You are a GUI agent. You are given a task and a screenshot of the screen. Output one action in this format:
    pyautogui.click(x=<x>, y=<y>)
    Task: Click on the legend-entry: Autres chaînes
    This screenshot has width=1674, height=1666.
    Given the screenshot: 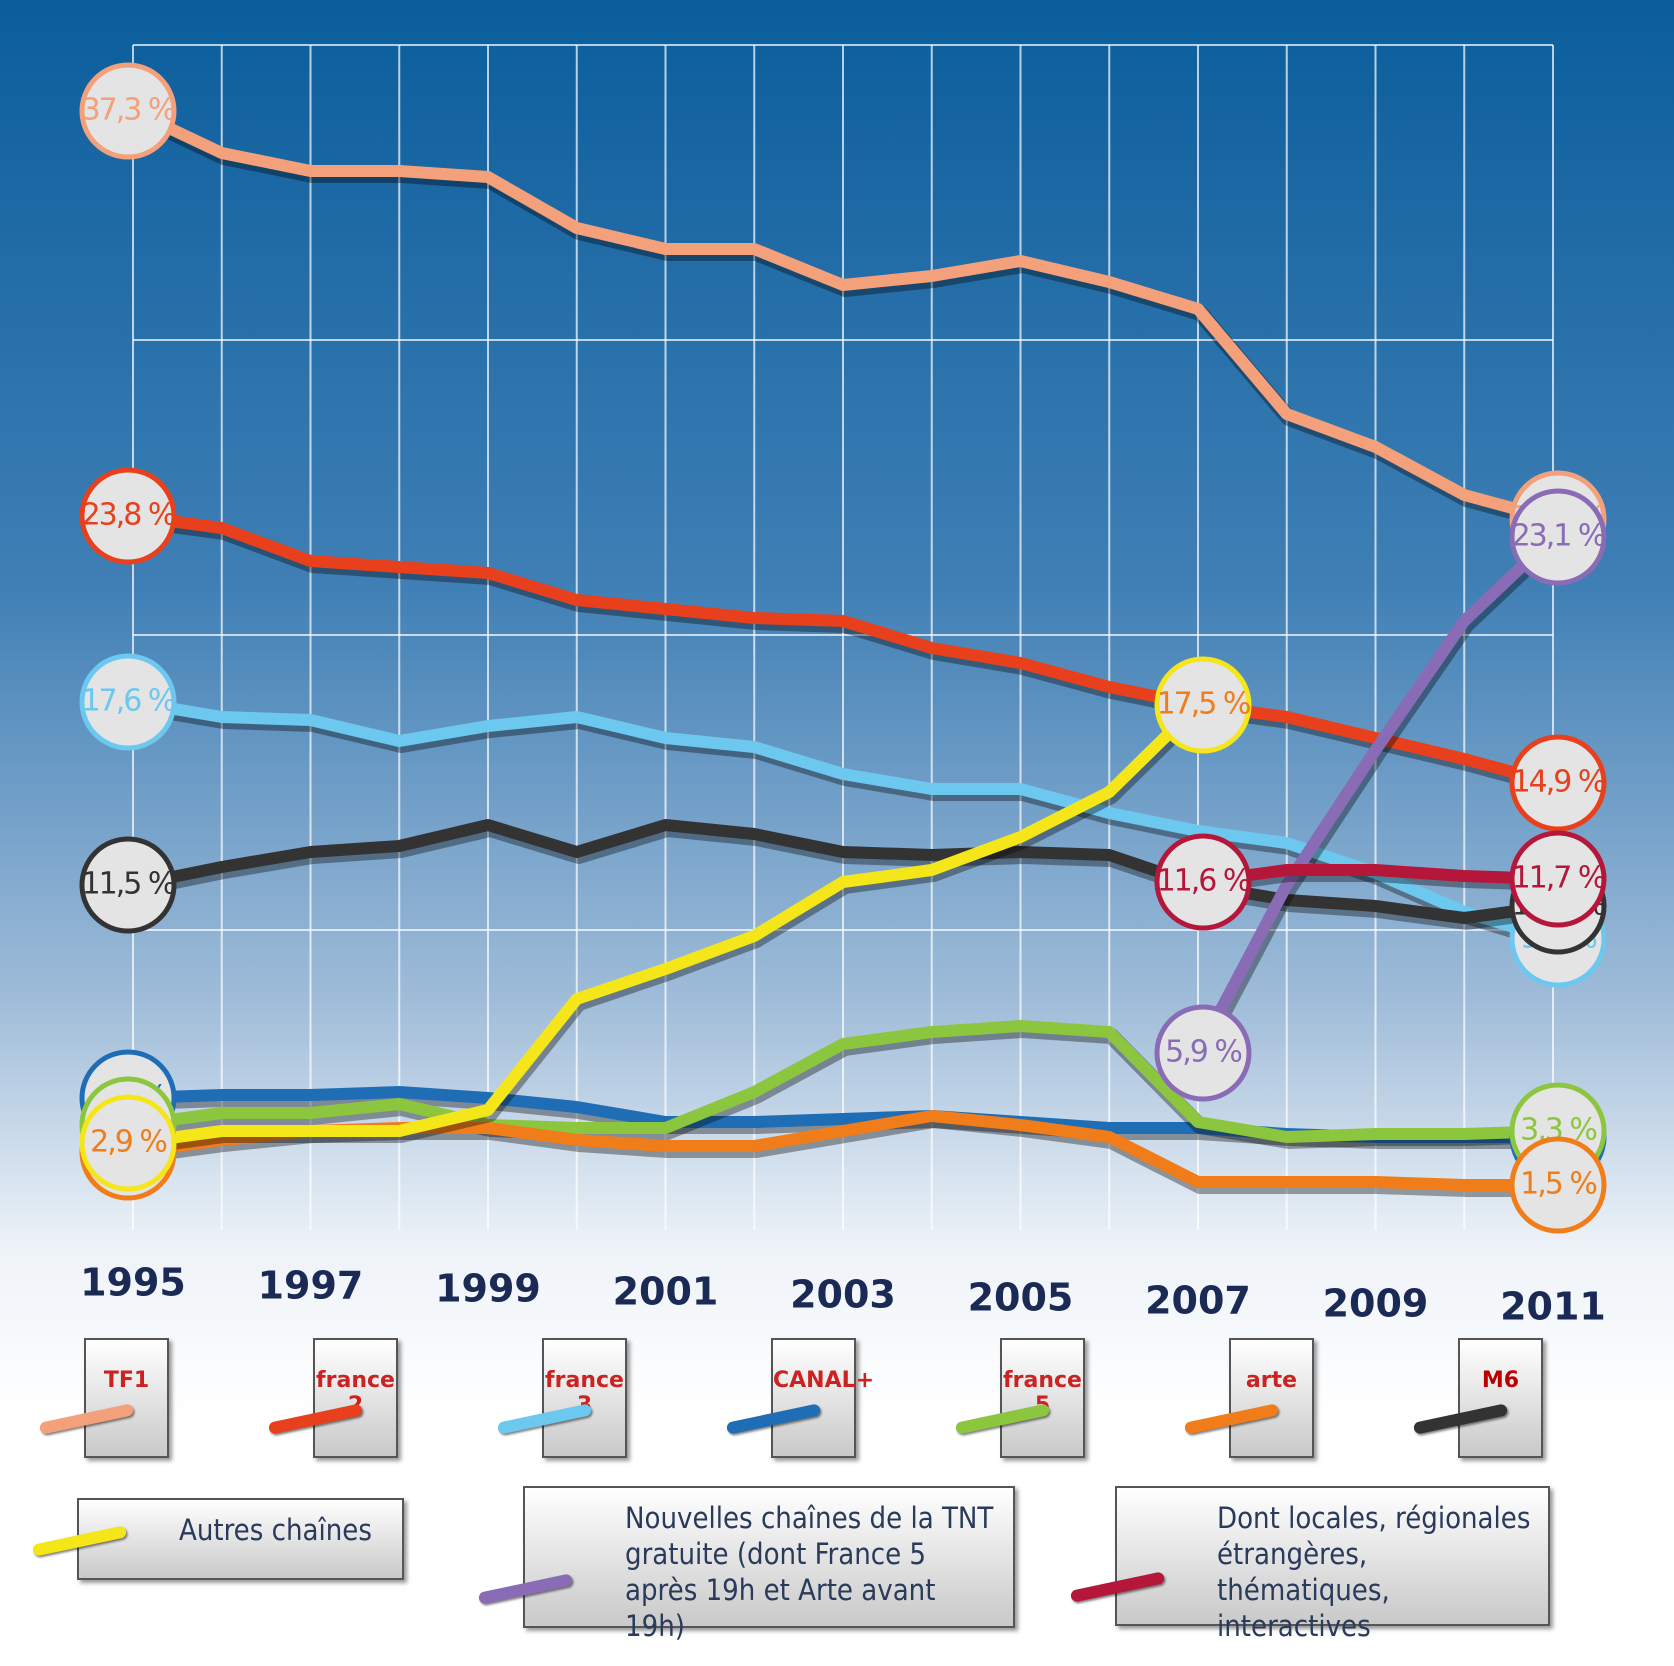 What is the action you would take?
    pyautogui.click(x=240, y=1539)
    